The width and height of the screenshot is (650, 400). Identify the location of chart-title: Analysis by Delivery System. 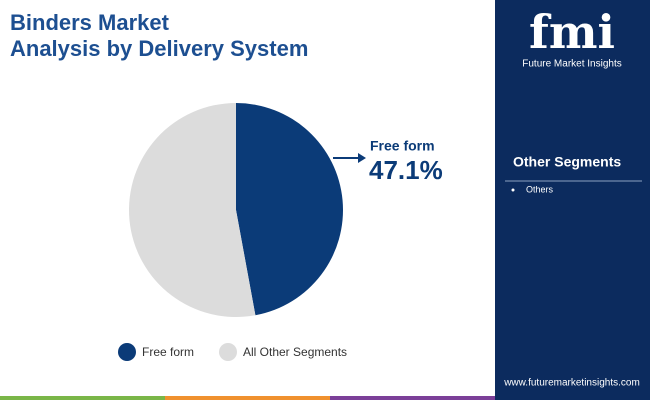
(159, 48).